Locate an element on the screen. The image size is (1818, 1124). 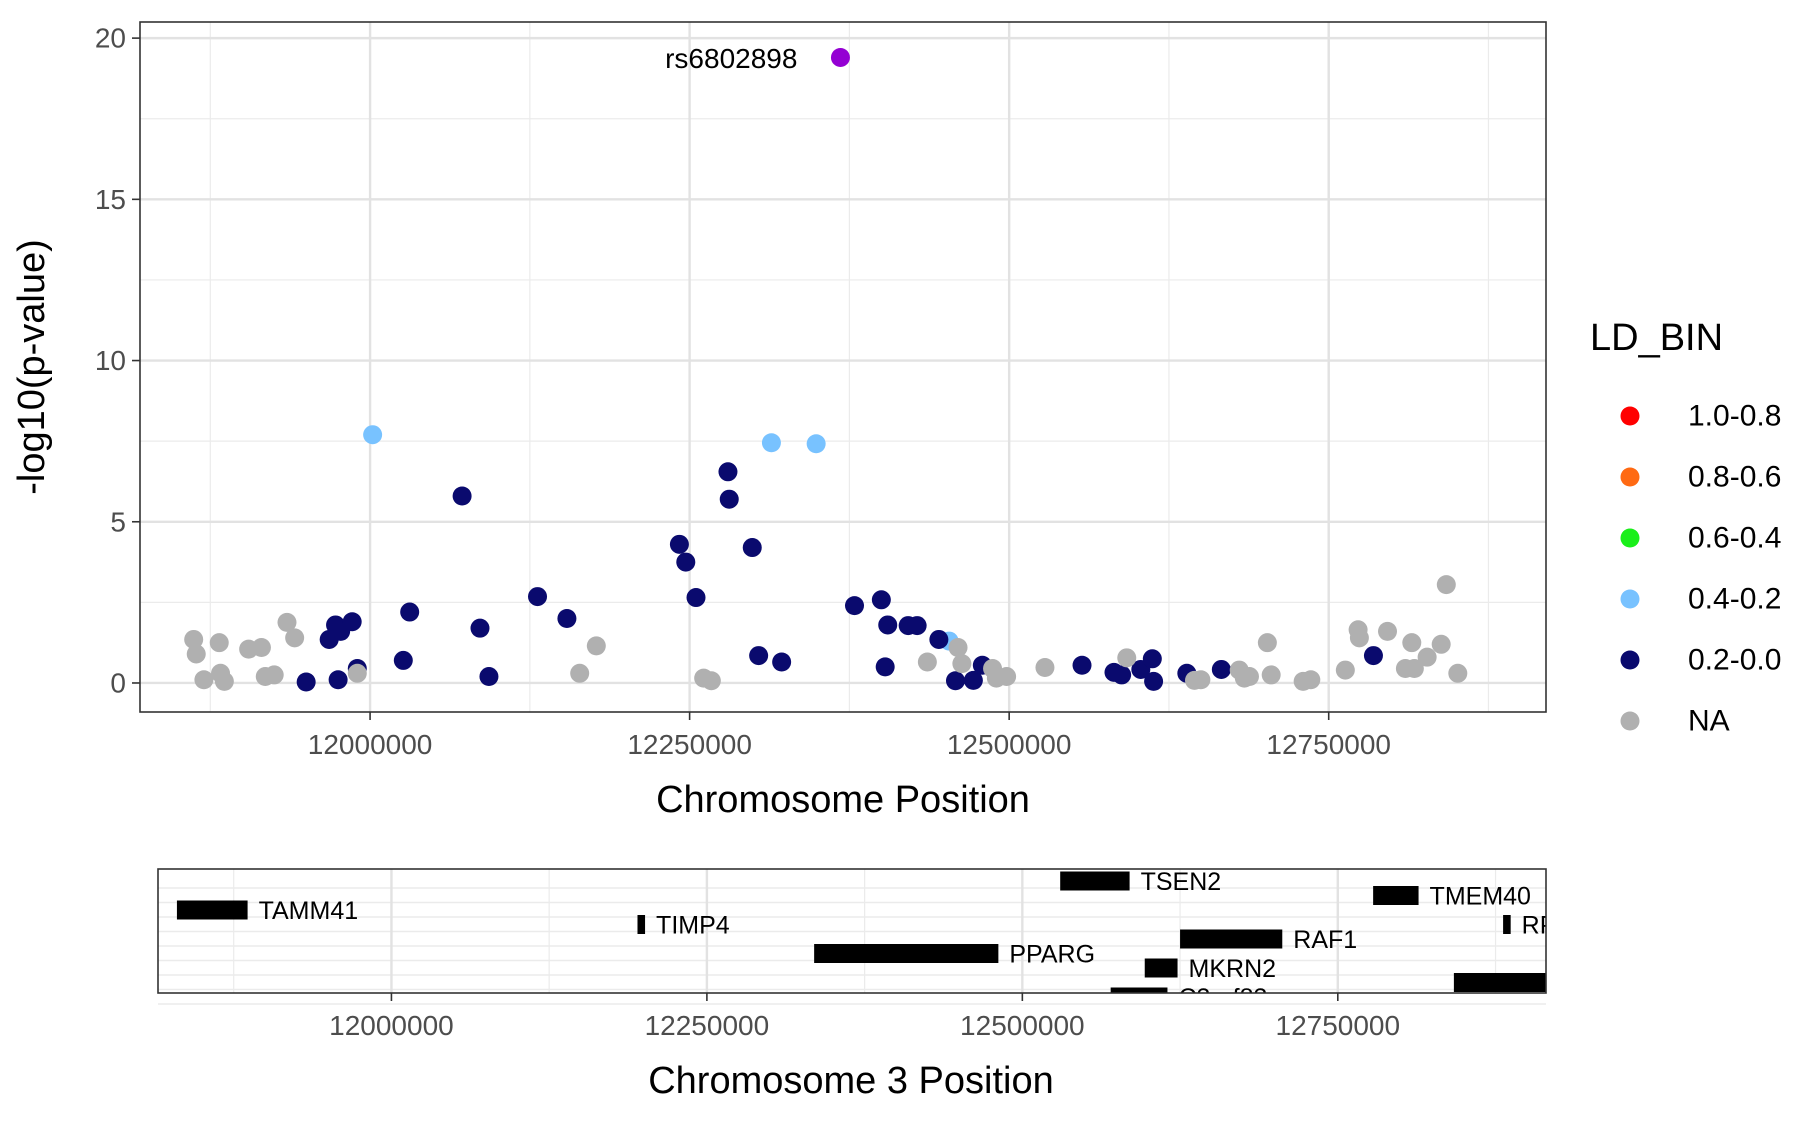
lead-snp-label: rs6802898 is located at coordinates (731, 58).